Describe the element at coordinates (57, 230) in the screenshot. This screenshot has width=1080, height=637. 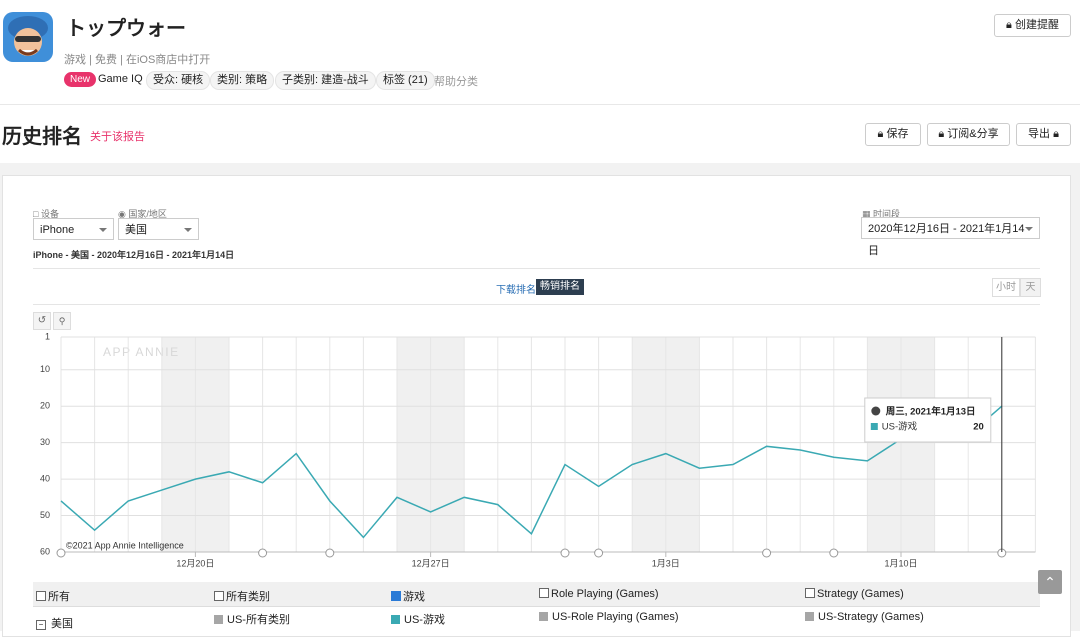
I see `select-value: iPhone` at that location.